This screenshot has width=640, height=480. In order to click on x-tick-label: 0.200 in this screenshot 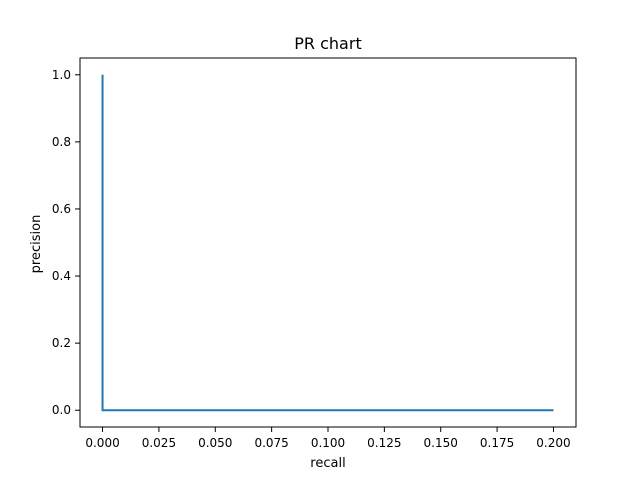, I will do `click(553, 443)`.